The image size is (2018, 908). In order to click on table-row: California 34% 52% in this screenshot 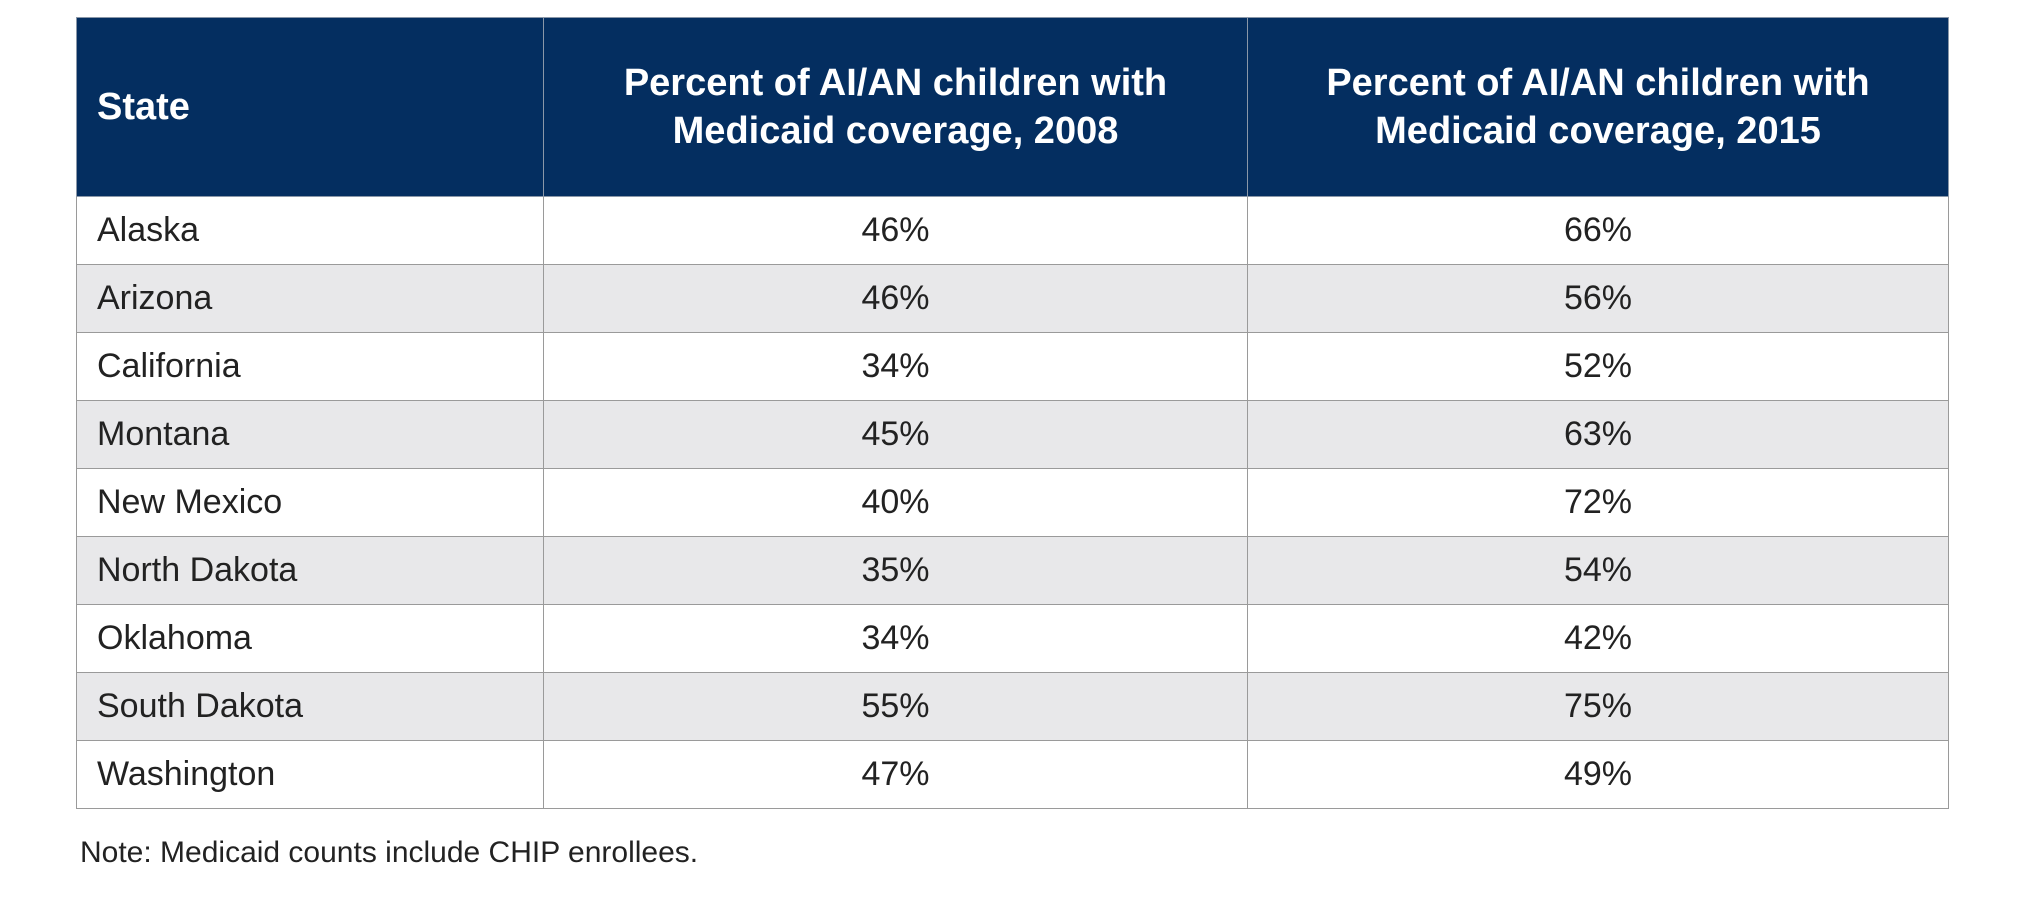, I will do `click(1012, 366)`.